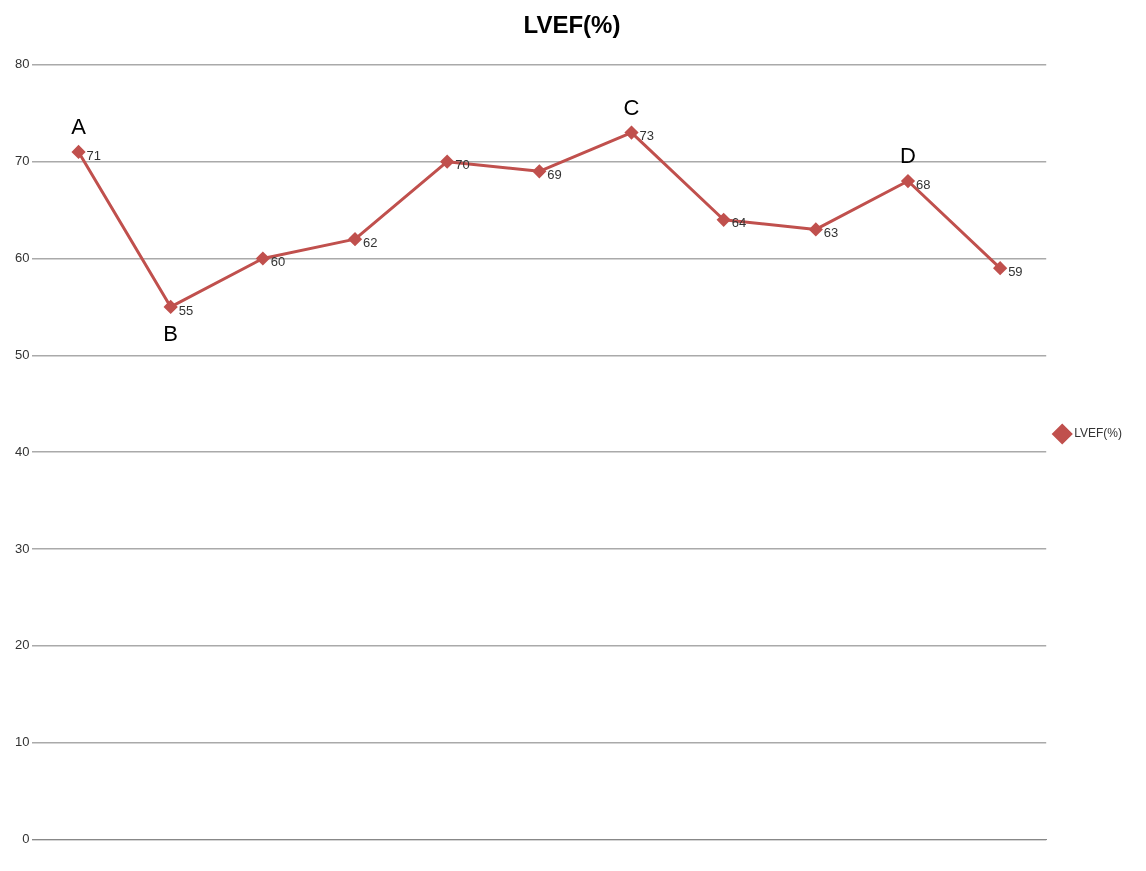 The width and height of the screenshot is (1146, 871). What do you see at coordinates (1098, 433) in the screenshot?
I see `legend-label: LVEF(%)` at bounding box center [1098, 433].